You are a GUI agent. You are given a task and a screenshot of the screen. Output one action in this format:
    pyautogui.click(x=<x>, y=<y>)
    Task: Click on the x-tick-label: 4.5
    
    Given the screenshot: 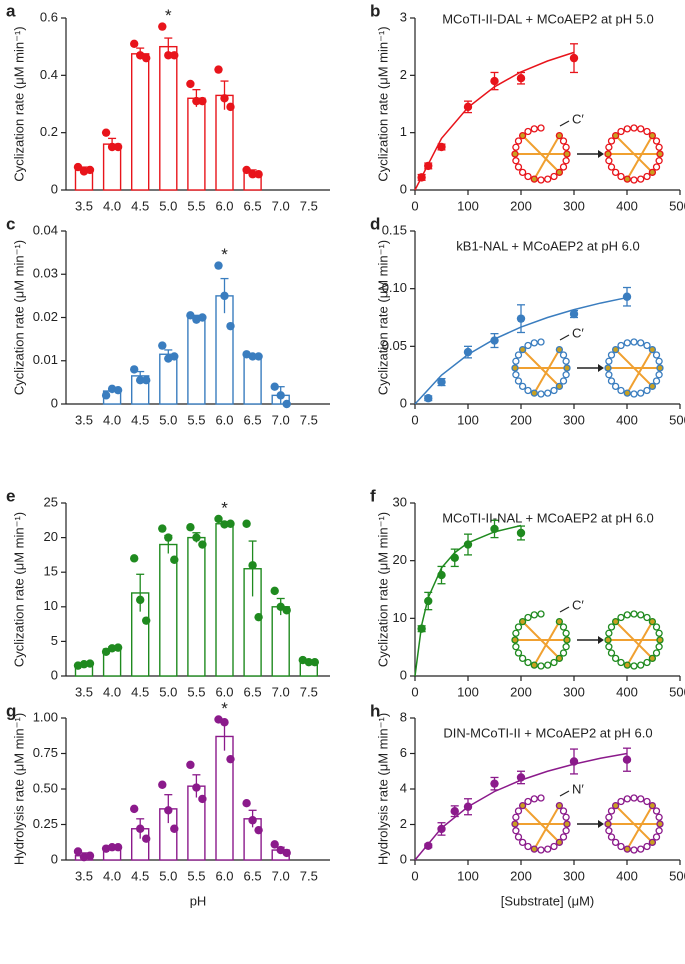 What is the action you would take?
    pyautogui.click(x=140, y=419)
    